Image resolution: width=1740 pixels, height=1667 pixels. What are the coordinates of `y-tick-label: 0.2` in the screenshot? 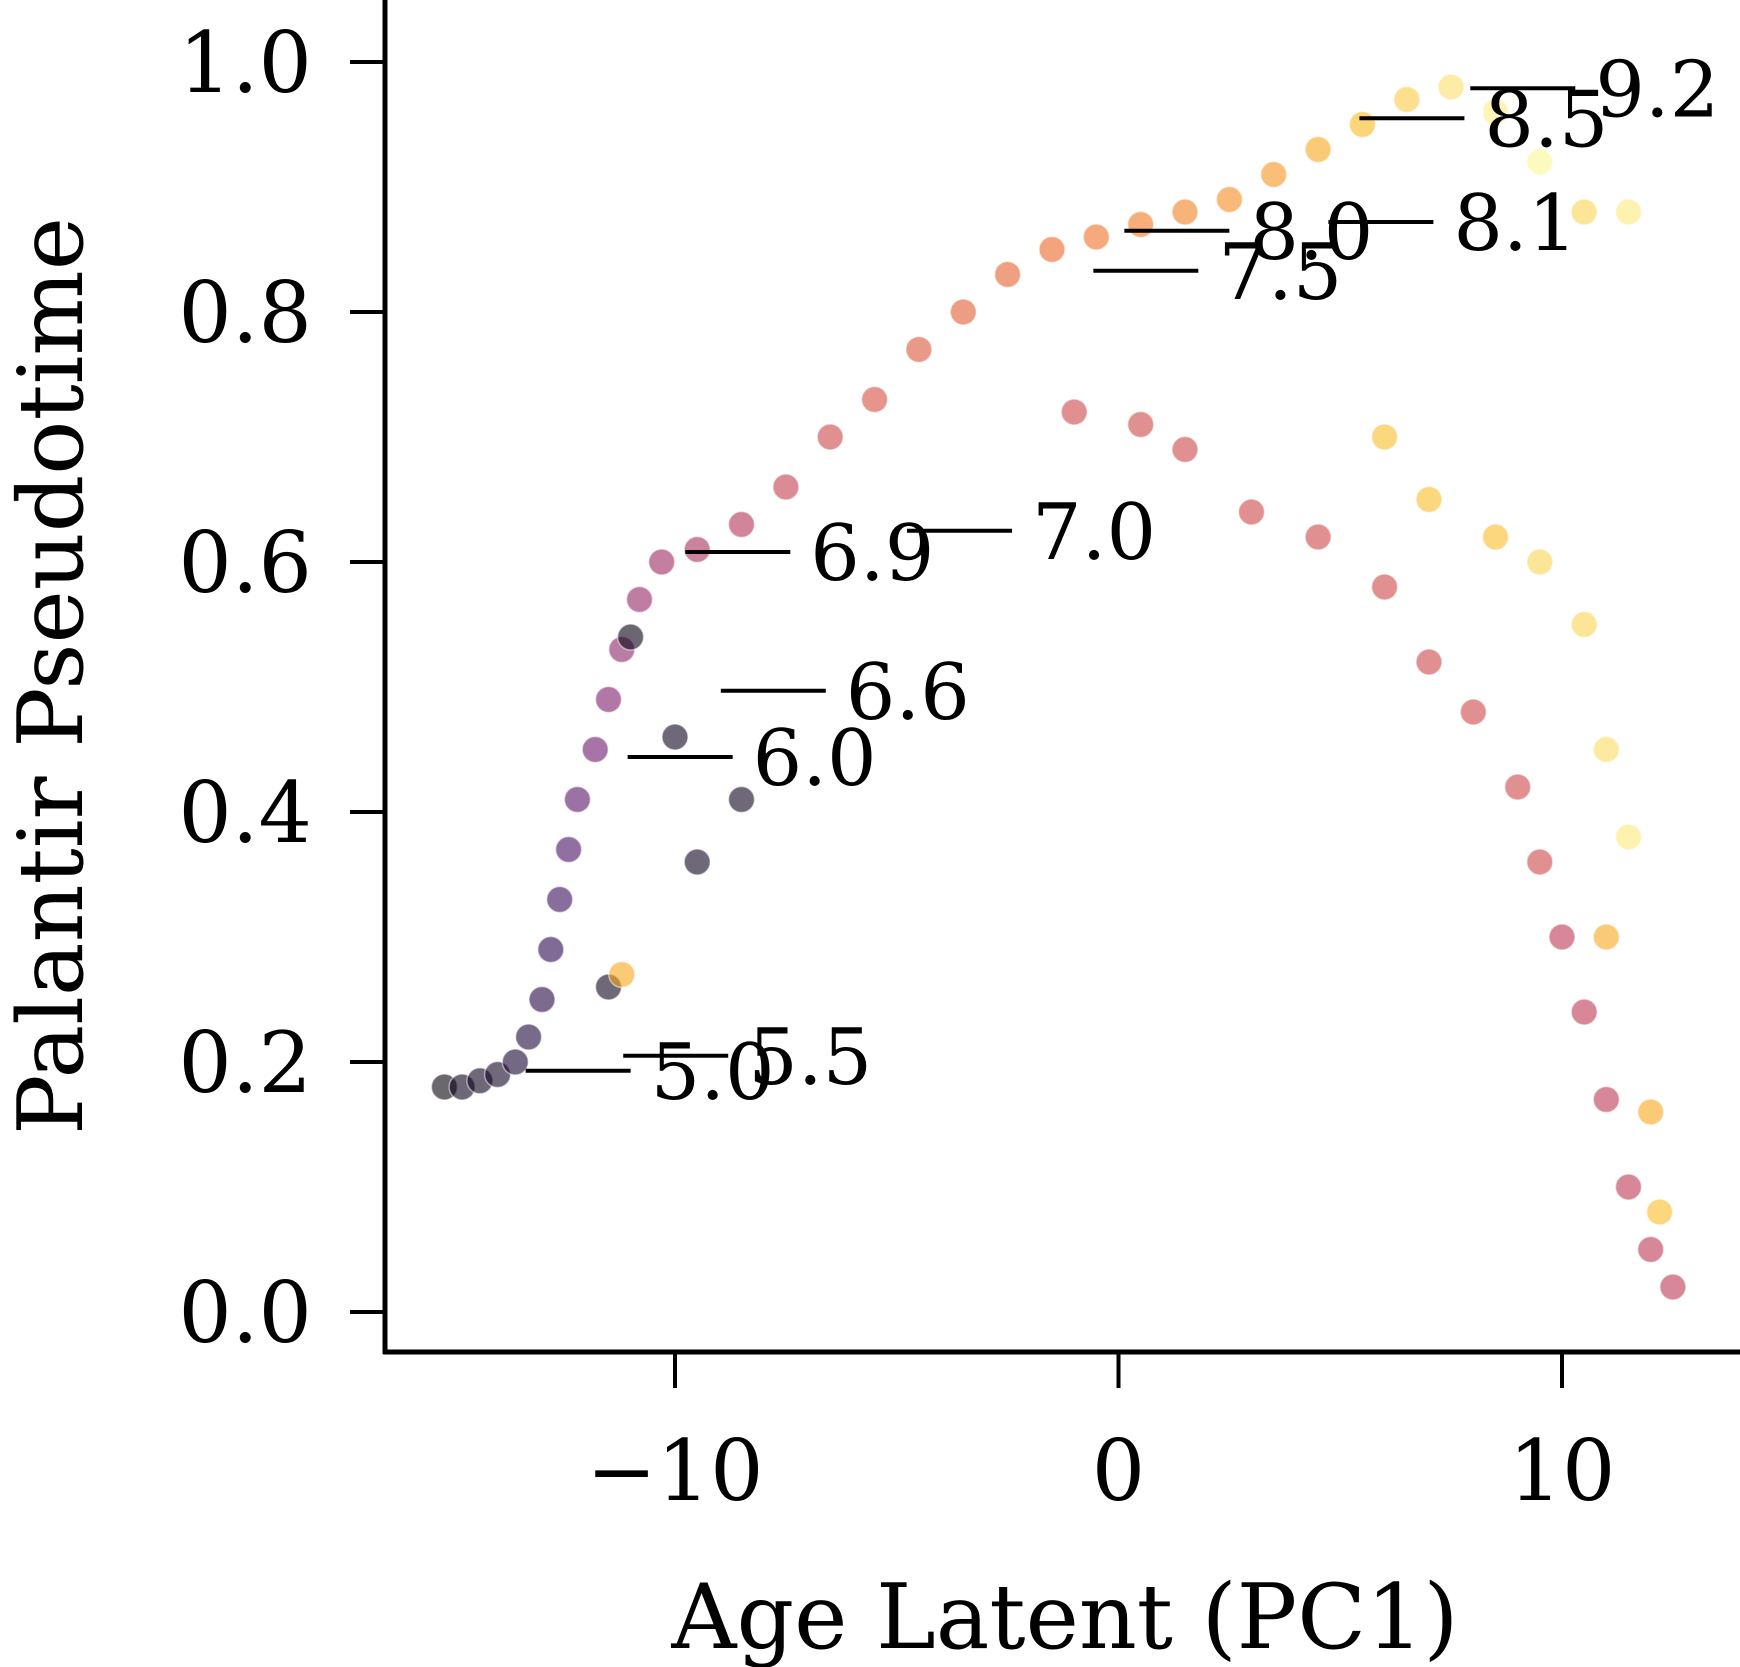 It's located at (245, 1063).